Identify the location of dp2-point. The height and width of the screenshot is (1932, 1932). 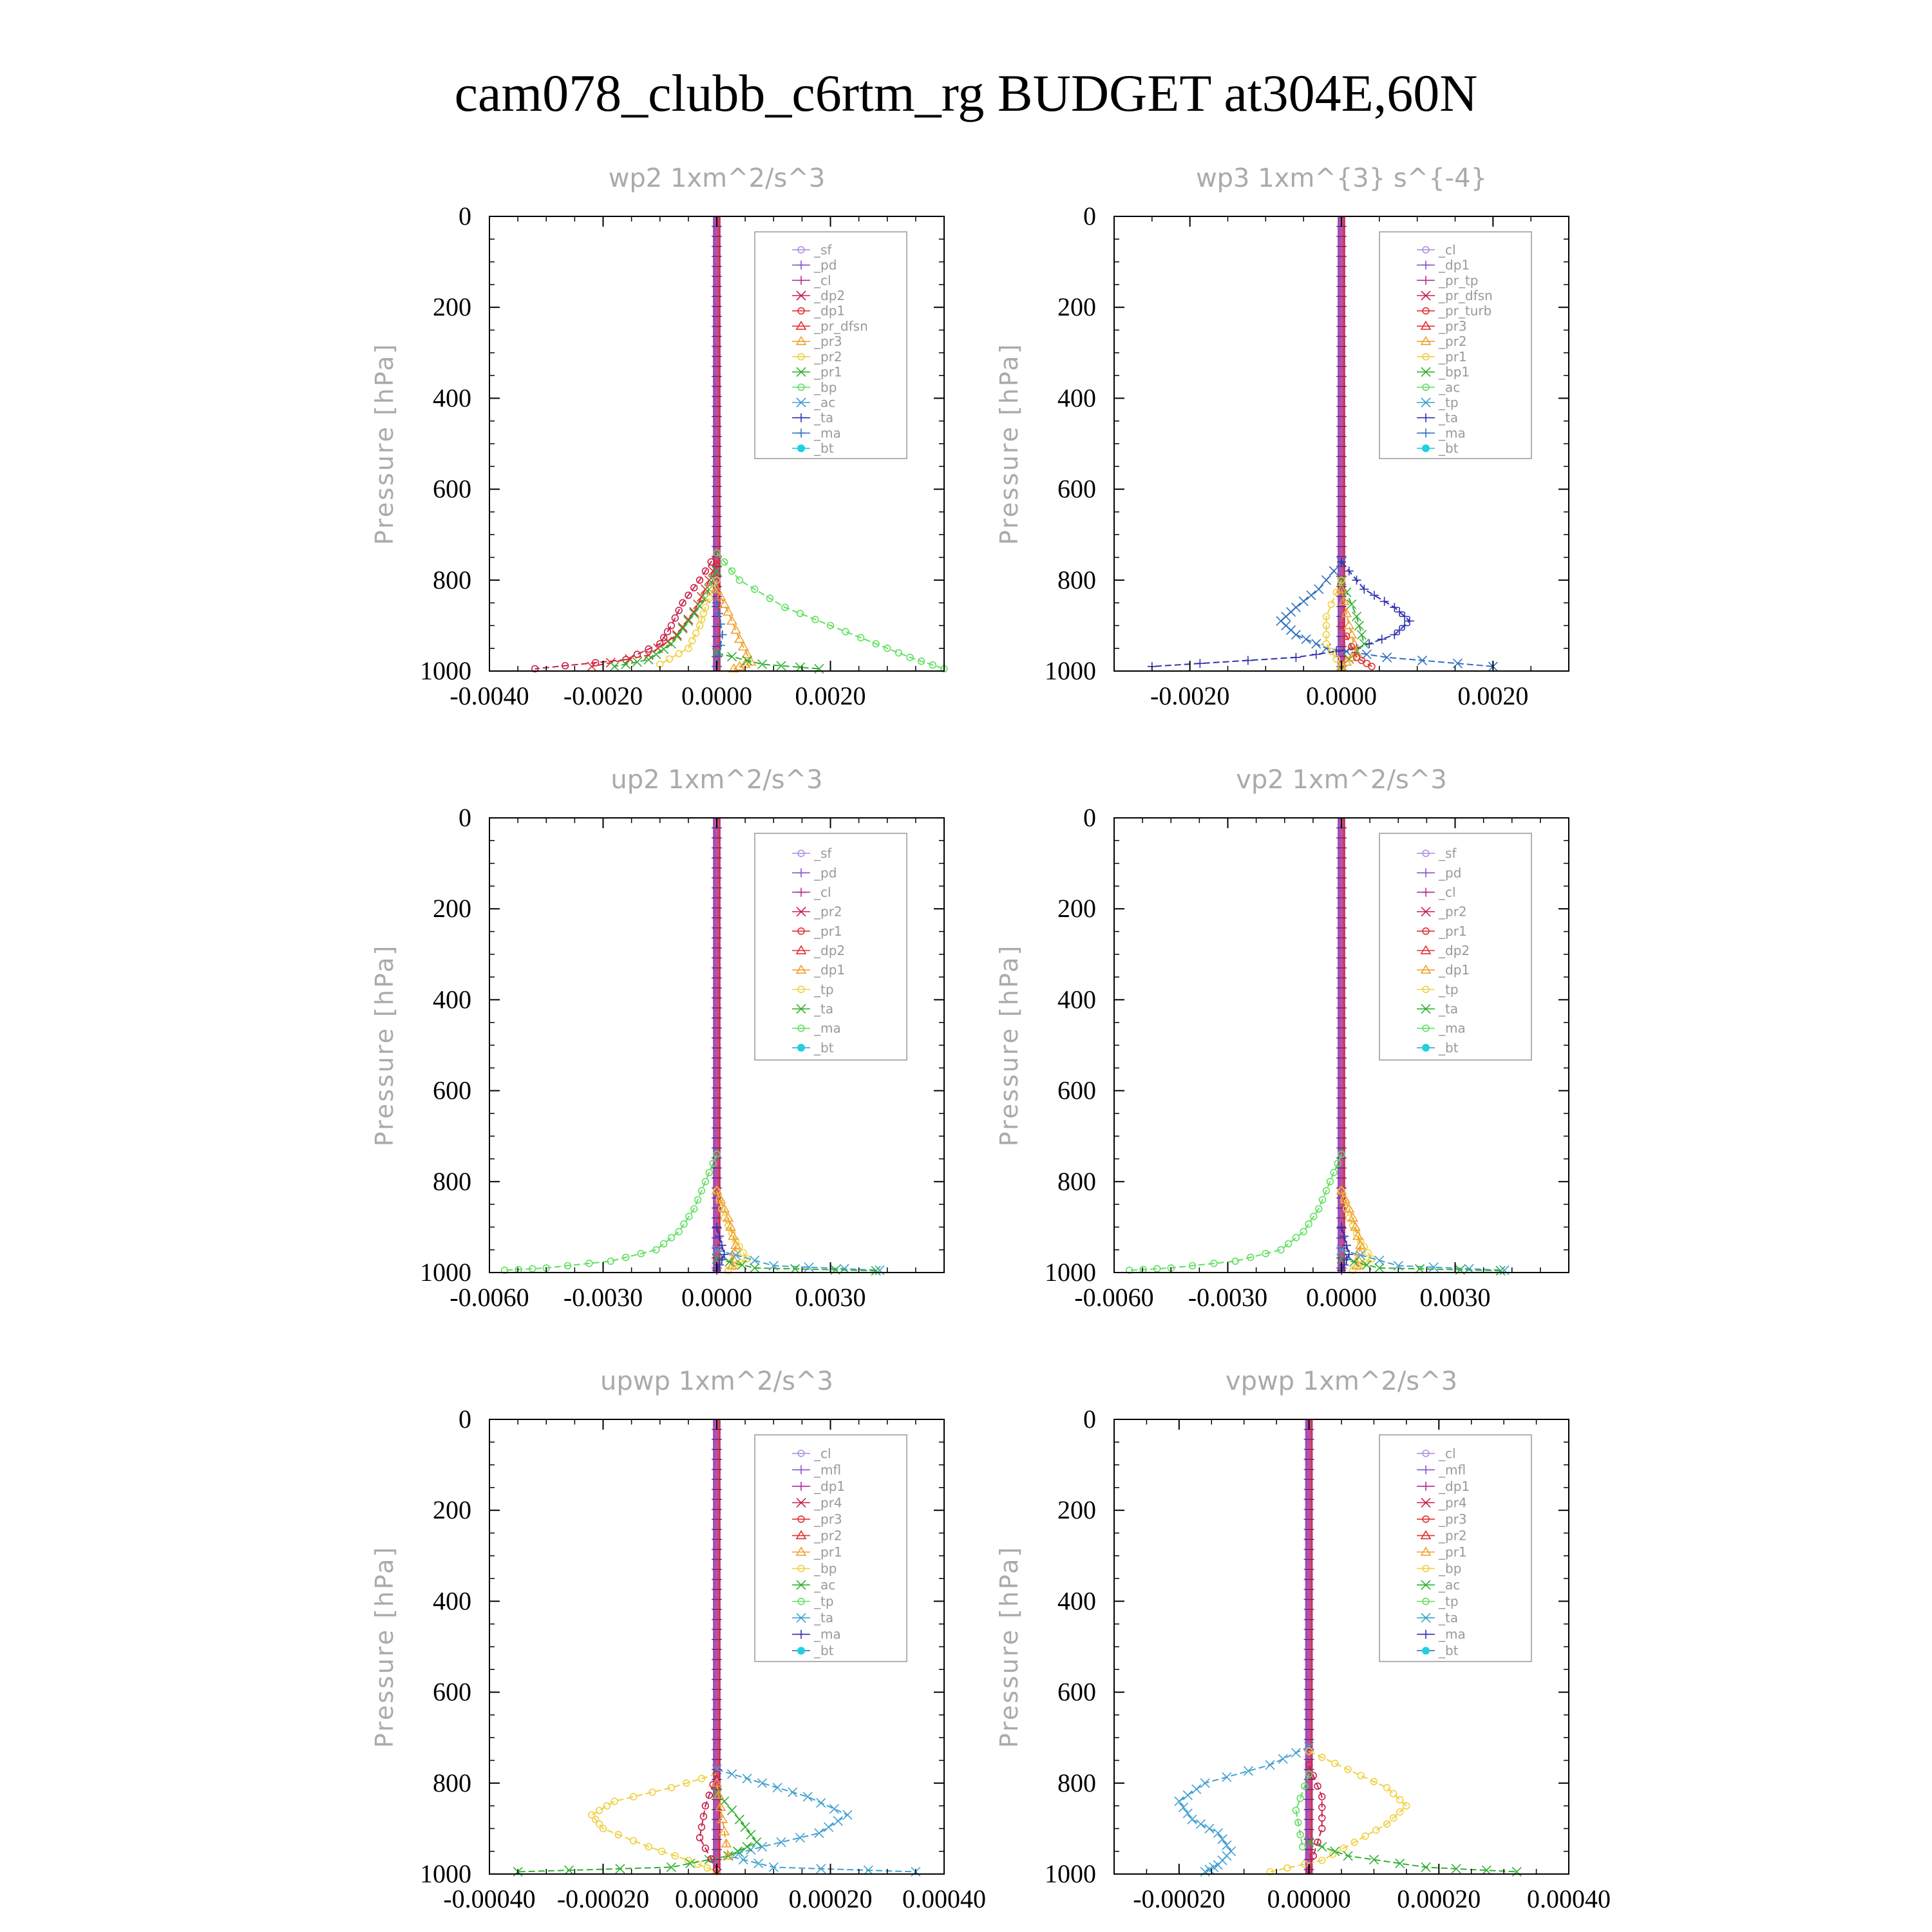
(592, 666).